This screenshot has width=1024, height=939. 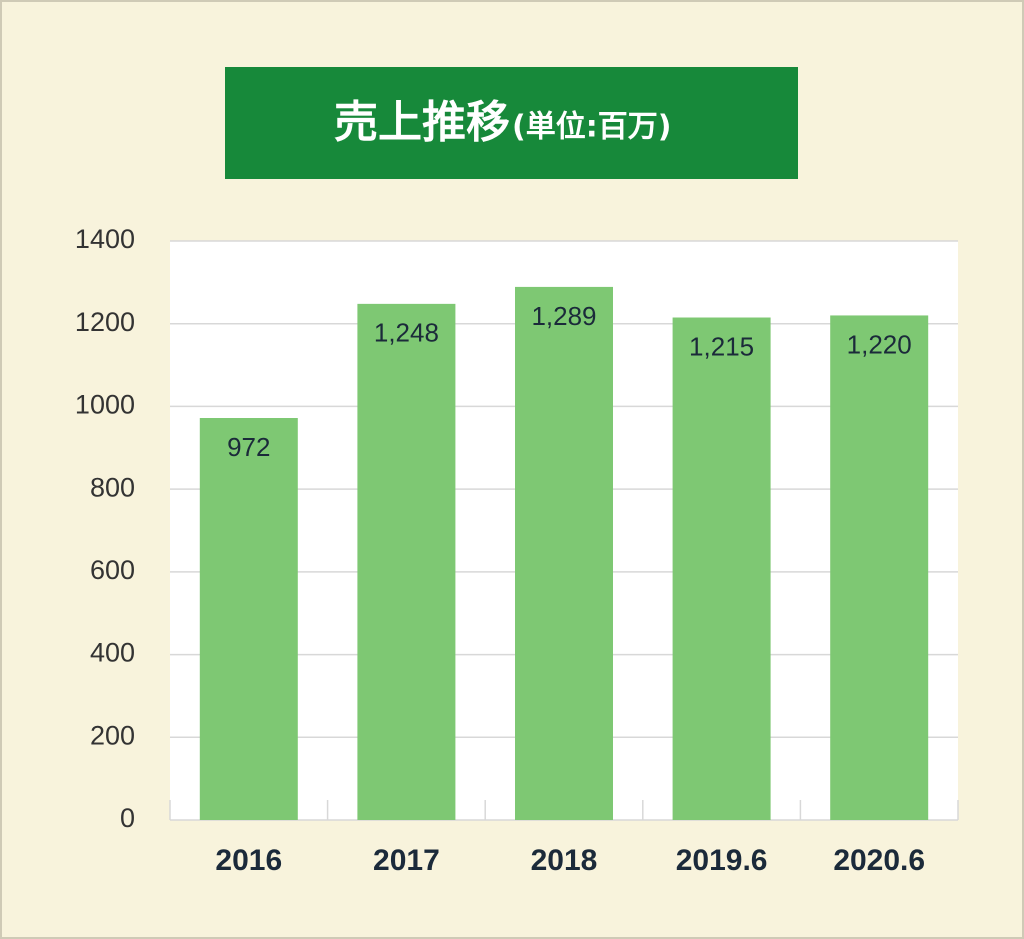 What do you see at coordinates (112, 735) in the screenshot?
I see `y-tick-label: 200` at bounding box center [112, 735].